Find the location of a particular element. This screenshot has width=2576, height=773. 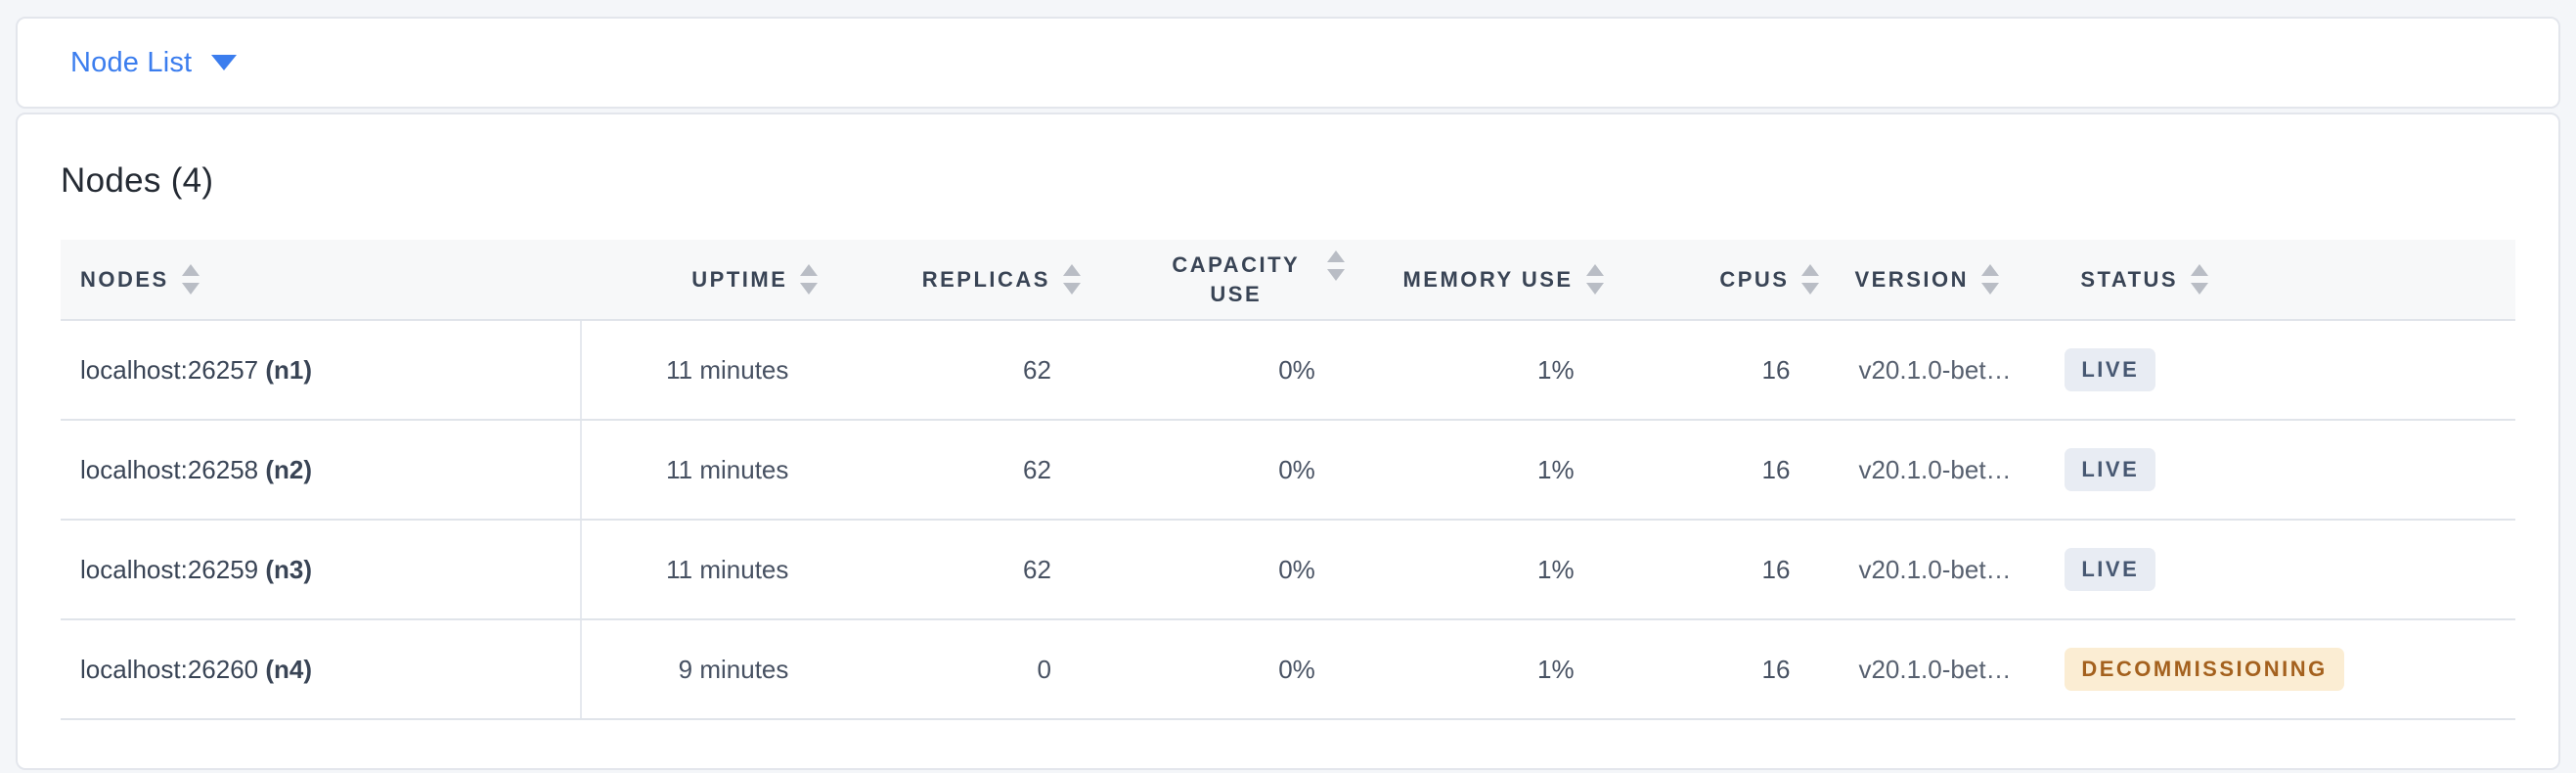

node-id: (n2) is located at coordinates (289, 469).